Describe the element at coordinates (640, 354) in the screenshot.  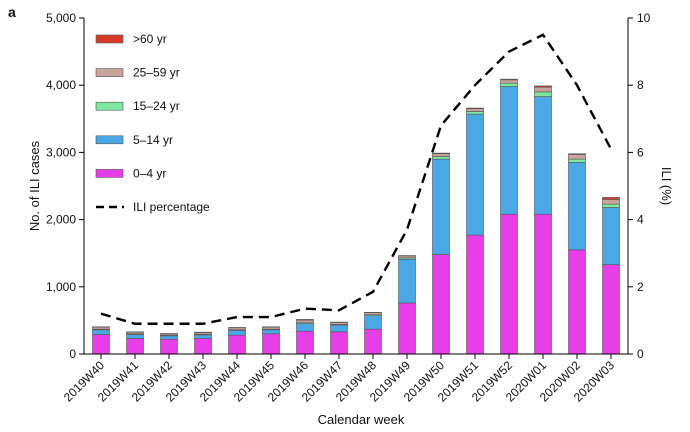
I see `y2-tick-label: 0` at that location.